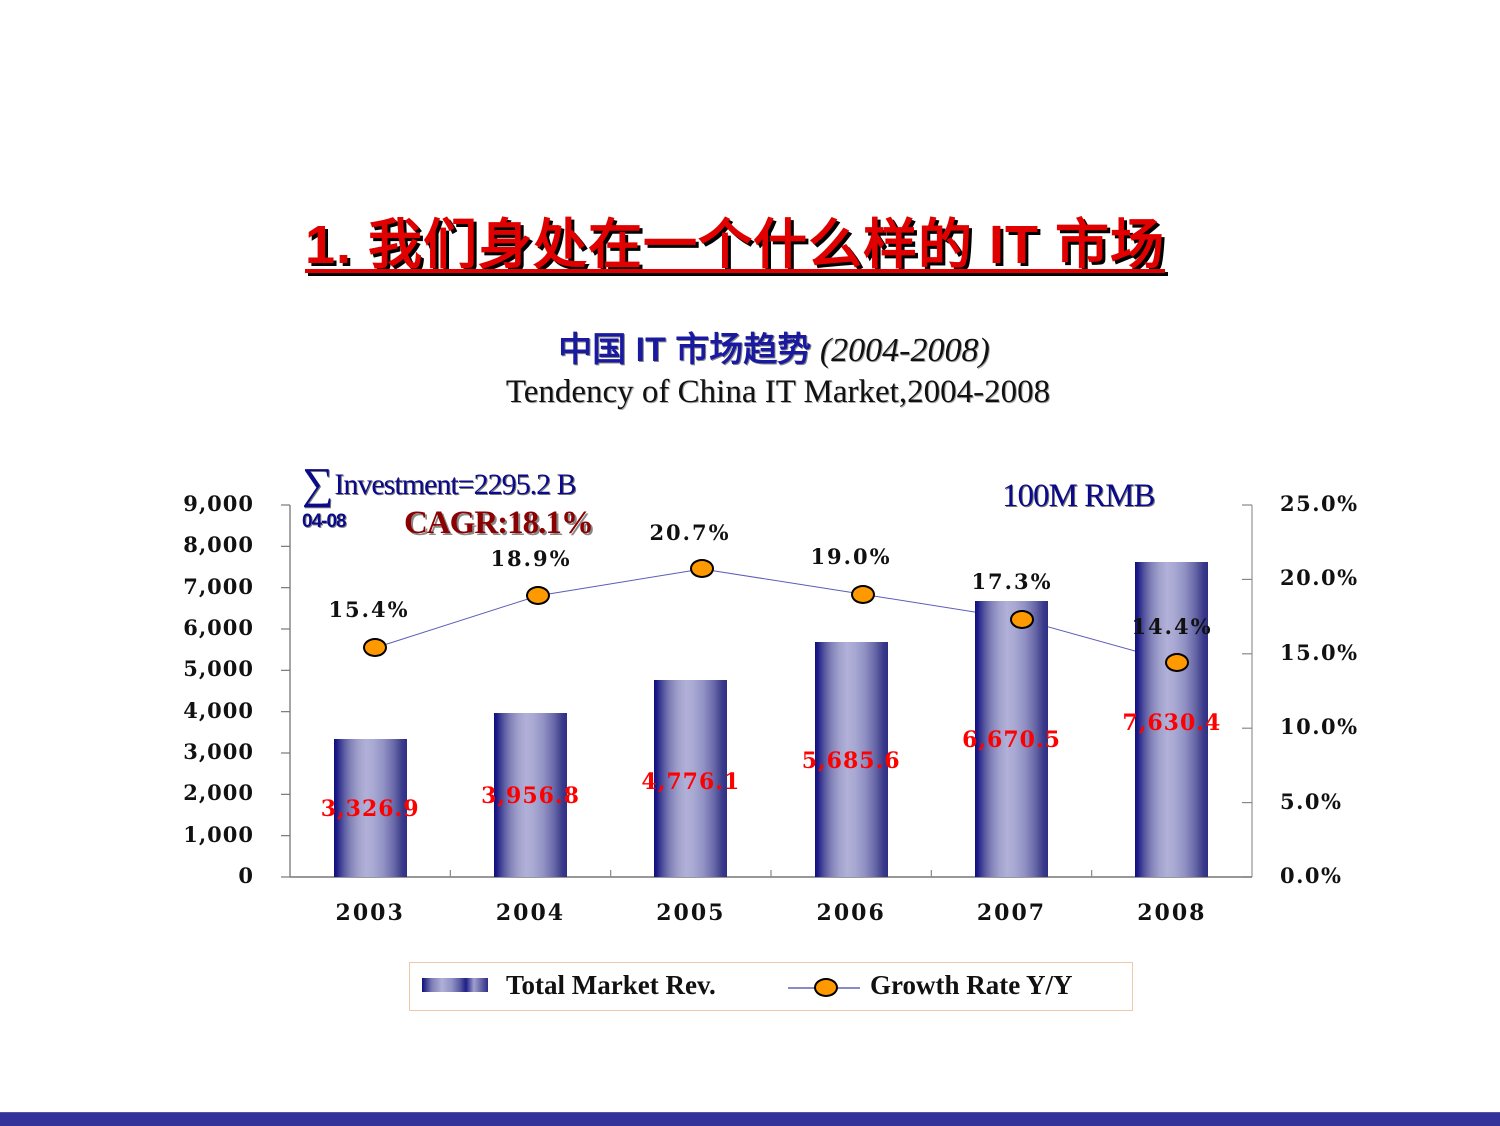 The image size is (1500, 1126). What do you see at coordinates (1319, 727) in the screenshot?
I see `y-axis-right-tick-label: 10.0%` at bounding box center [1319, 727].